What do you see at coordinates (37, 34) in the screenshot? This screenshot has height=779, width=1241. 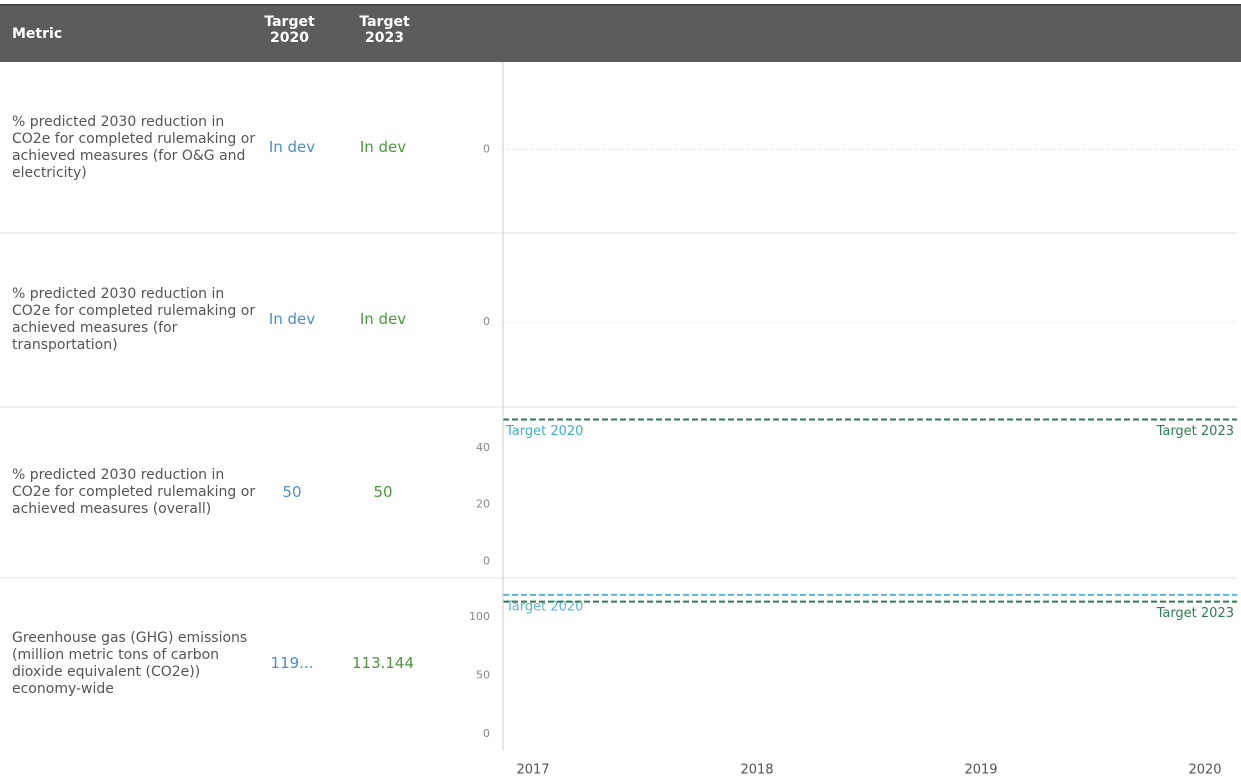 I see `metric-header: Metric` at bounding box center [37, 34].